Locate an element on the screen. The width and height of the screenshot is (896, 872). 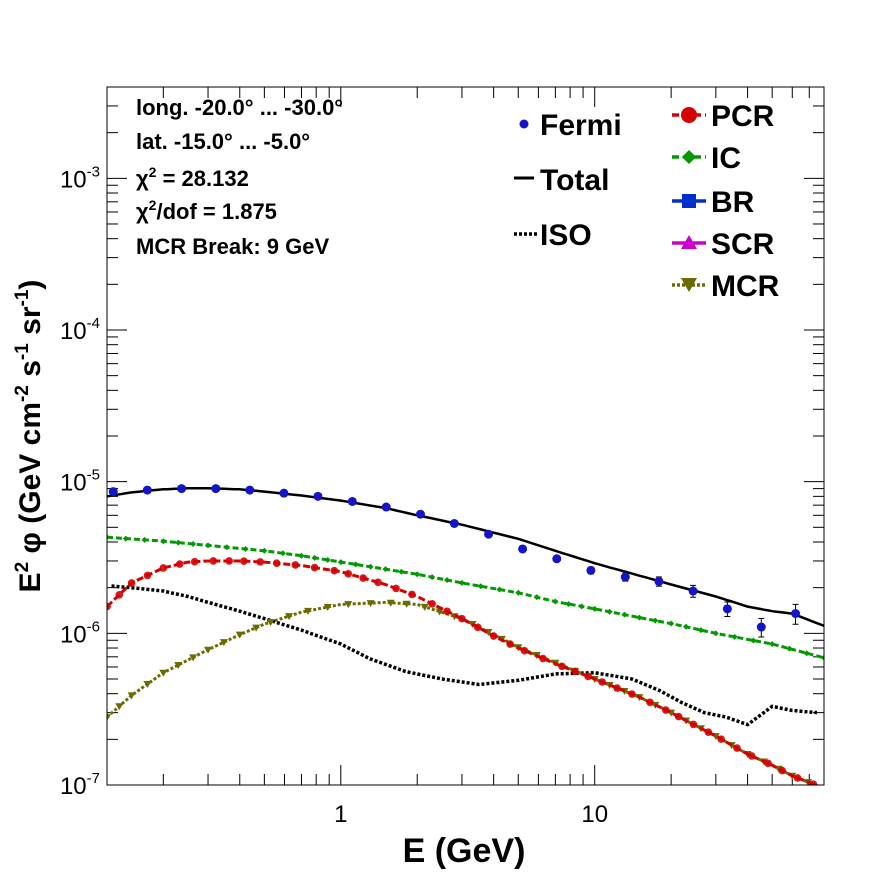
y-tick-label-1e-3: 10⁻³ is located at coordinates (80, 178).